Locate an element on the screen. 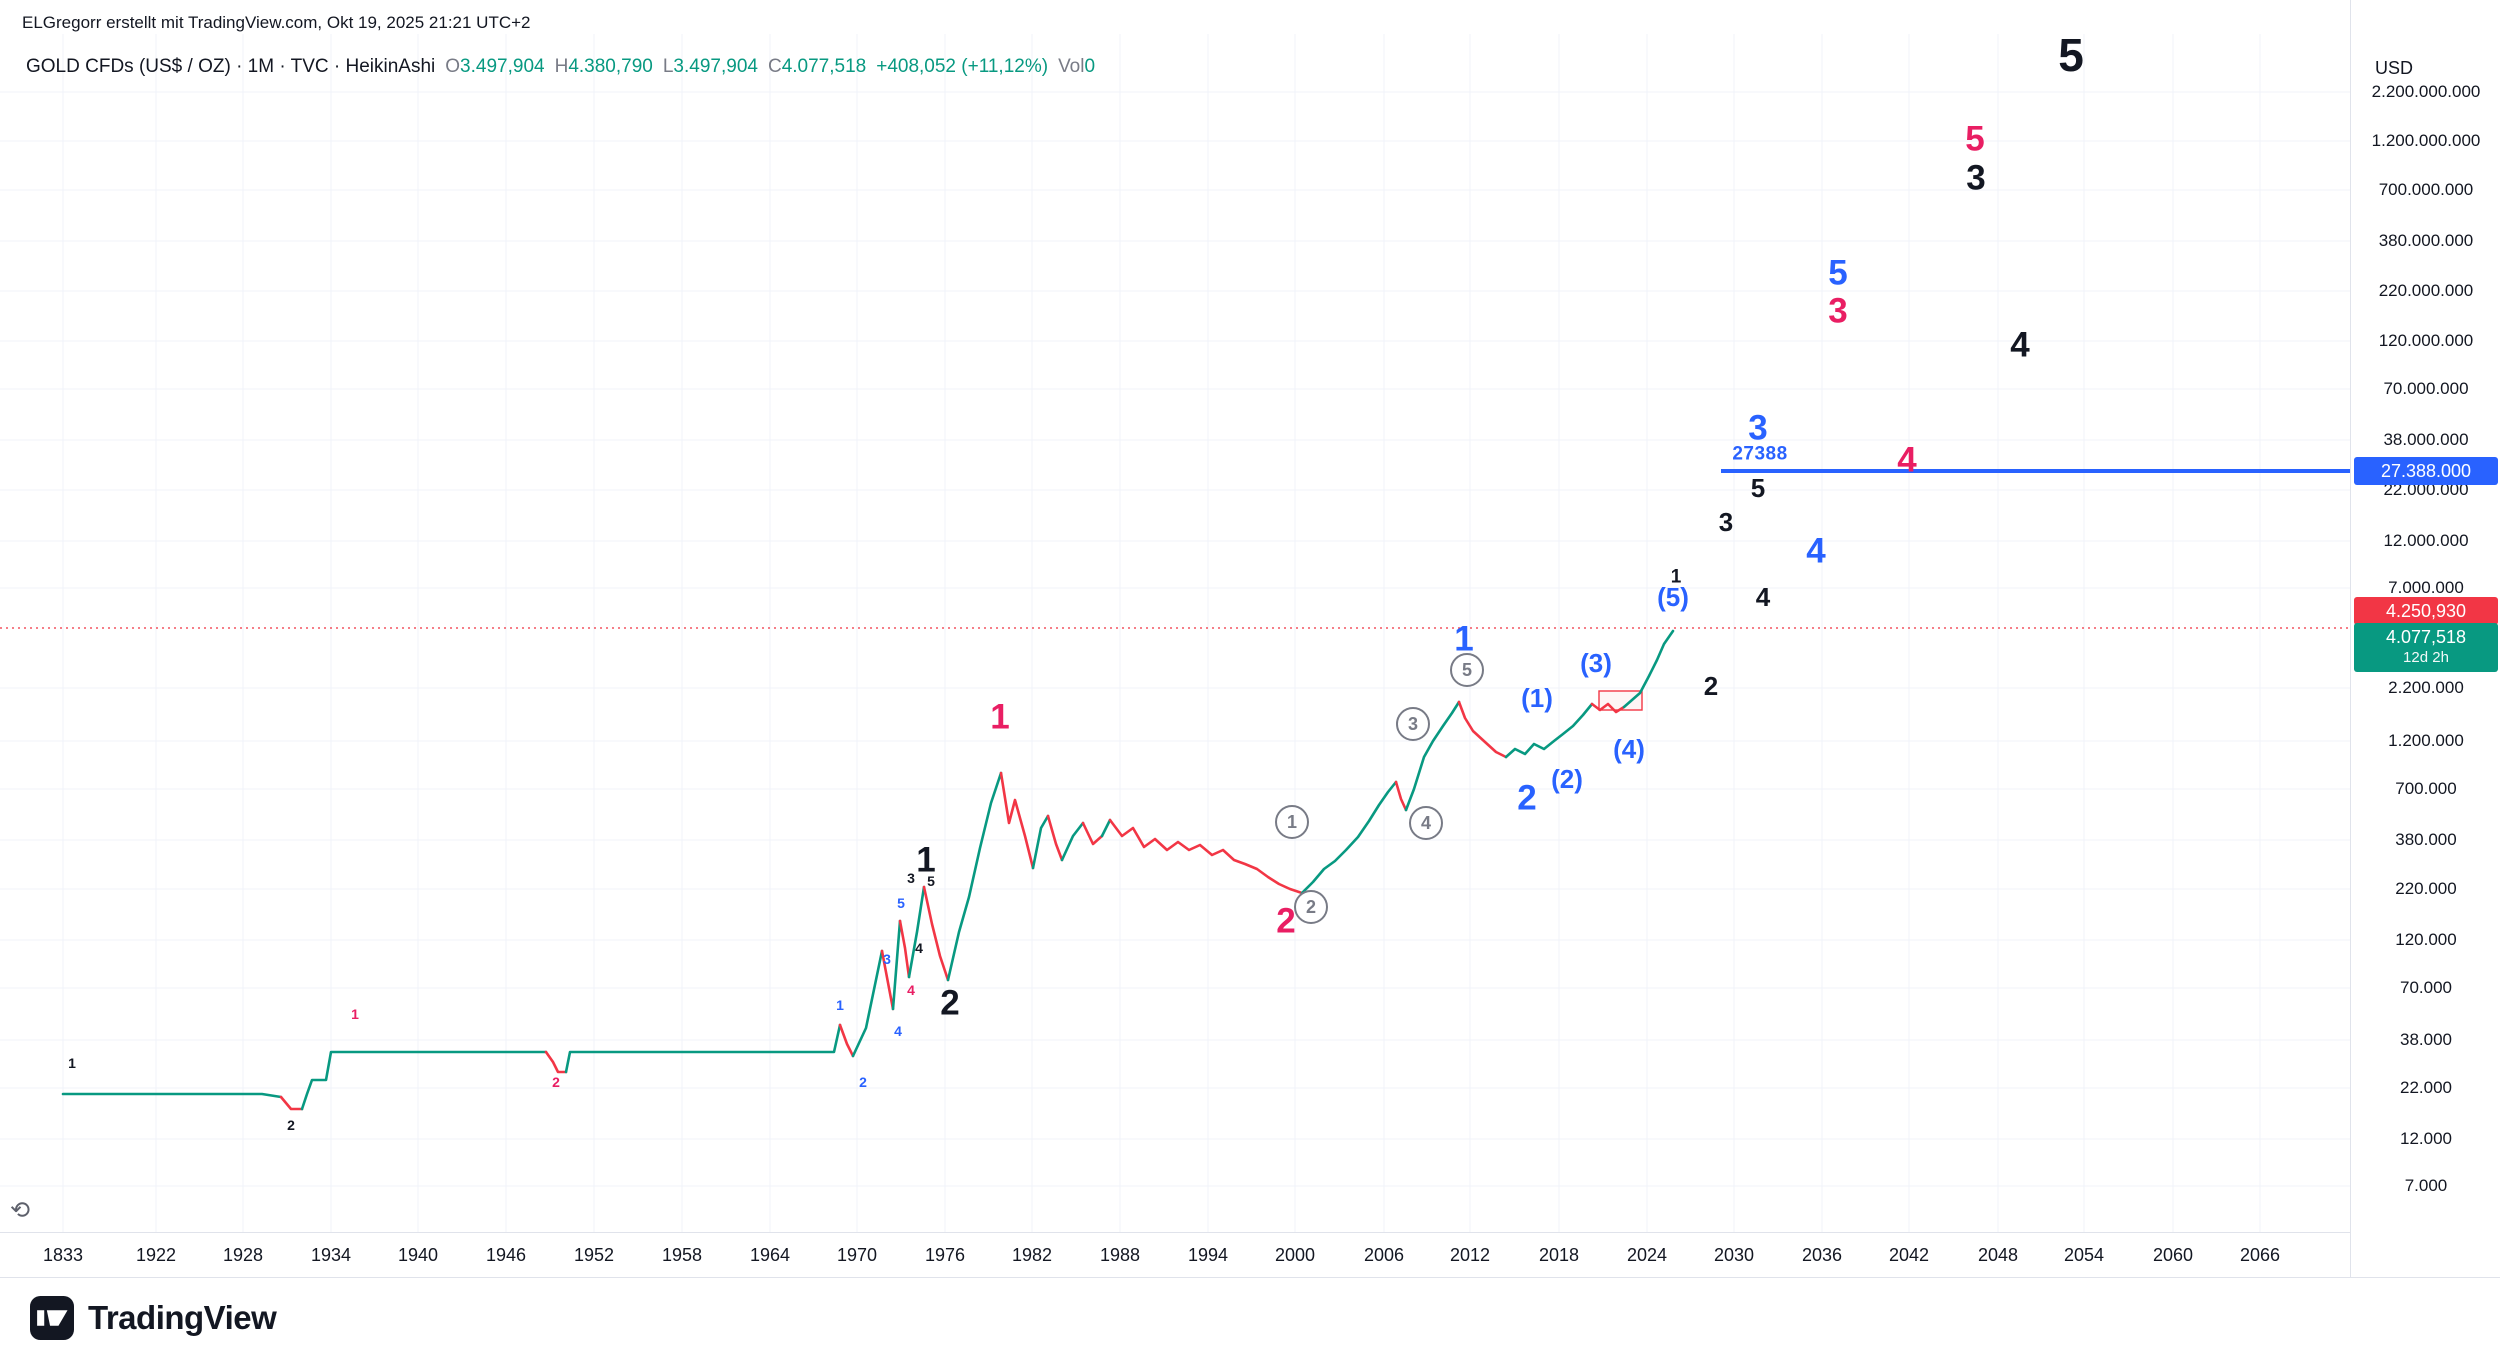  bar-countdown: 12d 2h is located at coordinates (2426, 657).